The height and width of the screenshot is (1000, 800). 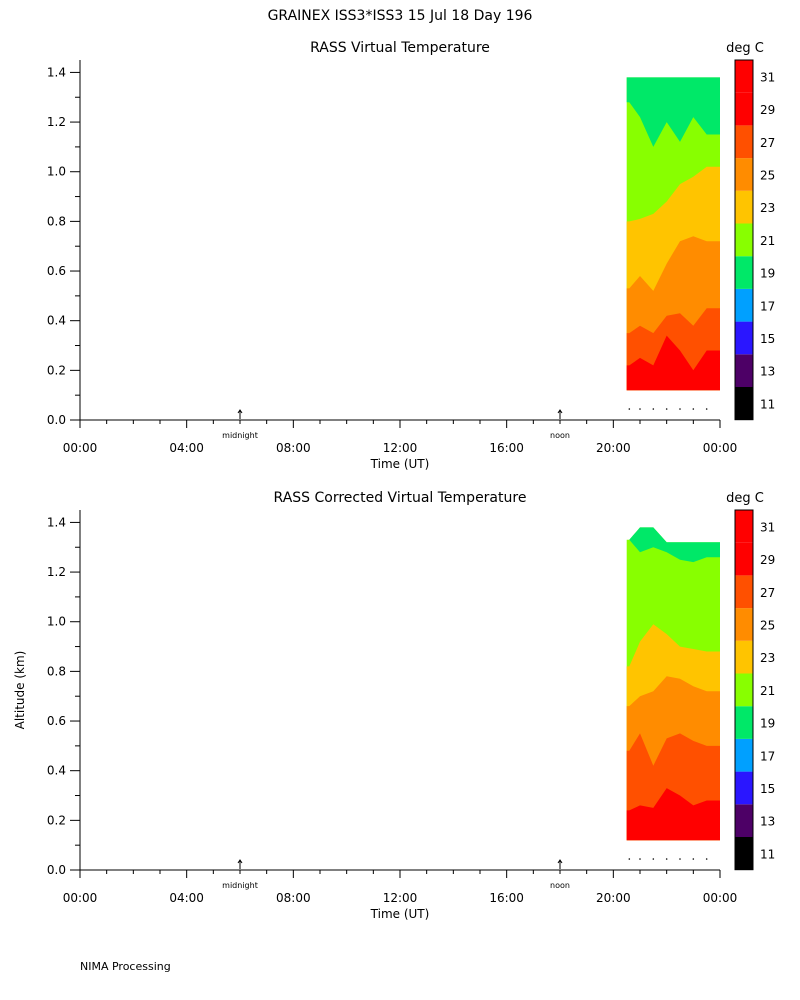 What do you see at coordinates (560, 885) in the screenshot?
I see `marker-noon-label: noon` at bounding box center [560, 885].